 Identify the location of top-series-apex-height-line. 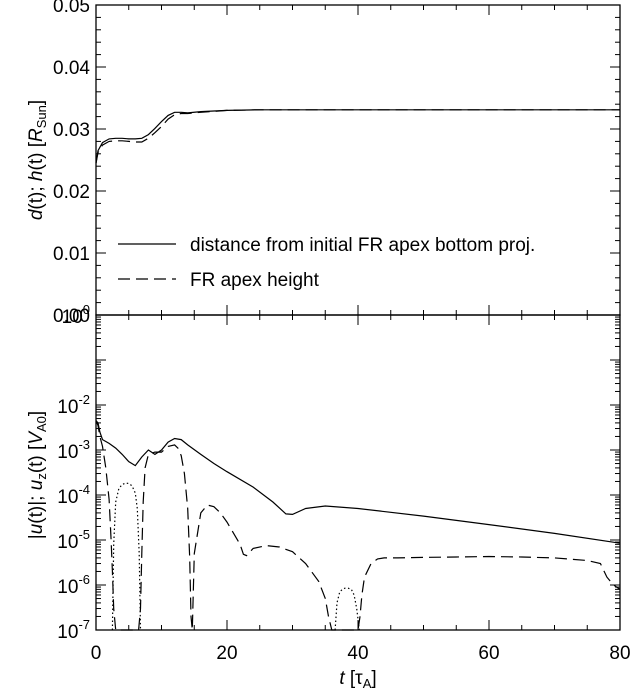
(357, 136).